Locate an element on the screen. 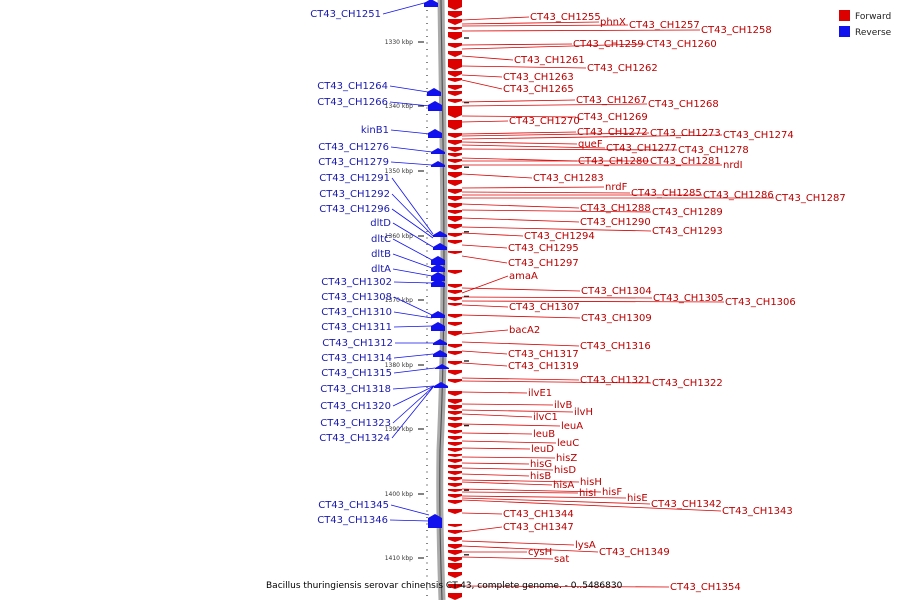  forward-gene-label: CT43_CH1349 is located at coordinates (634, 552).